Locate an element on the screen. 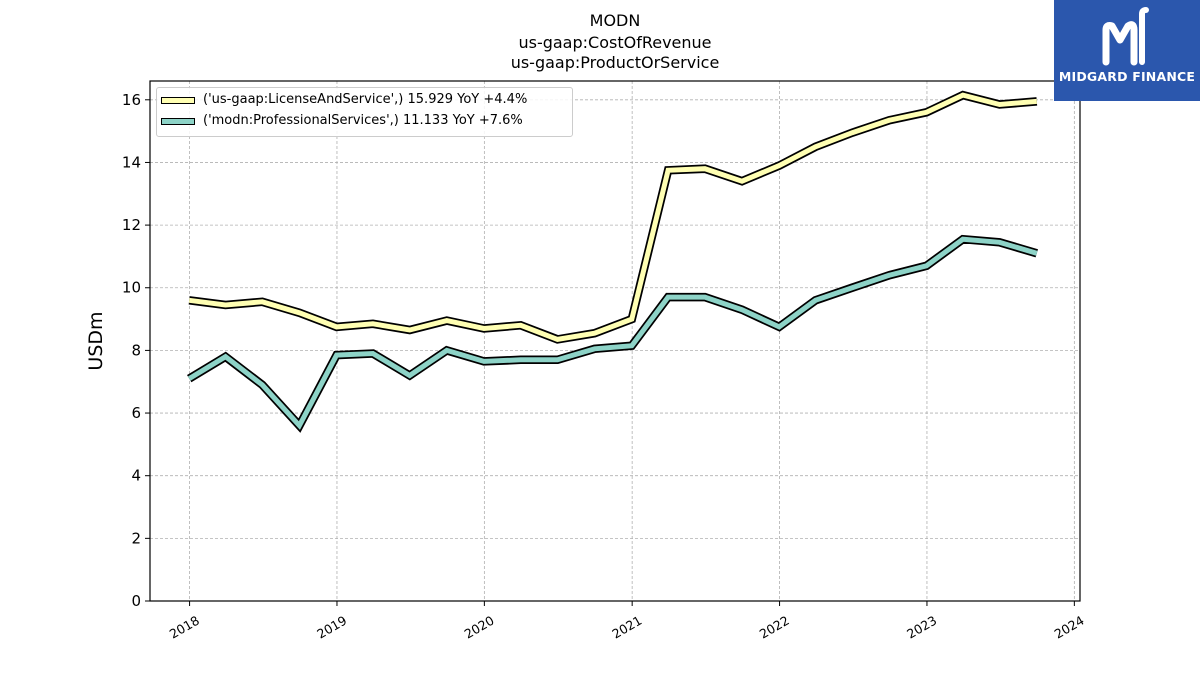 This screenshot has height=675, width=1200. x-tick-label: 2023 is located at coordinates (921, 627).